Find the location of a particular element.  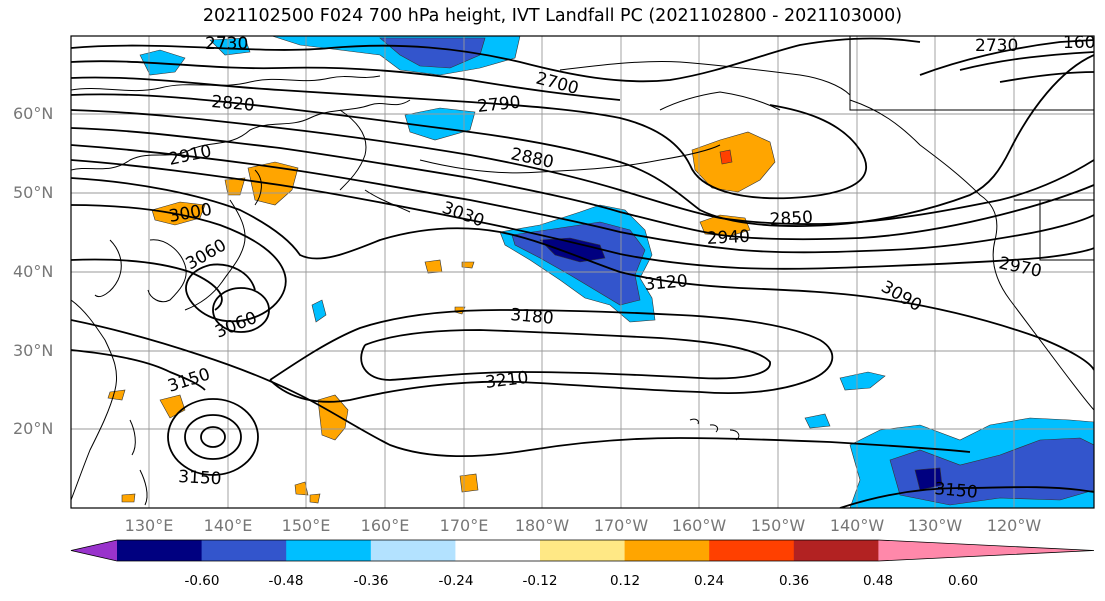

lon-label: 140°E is located at coordinates (228, 525).